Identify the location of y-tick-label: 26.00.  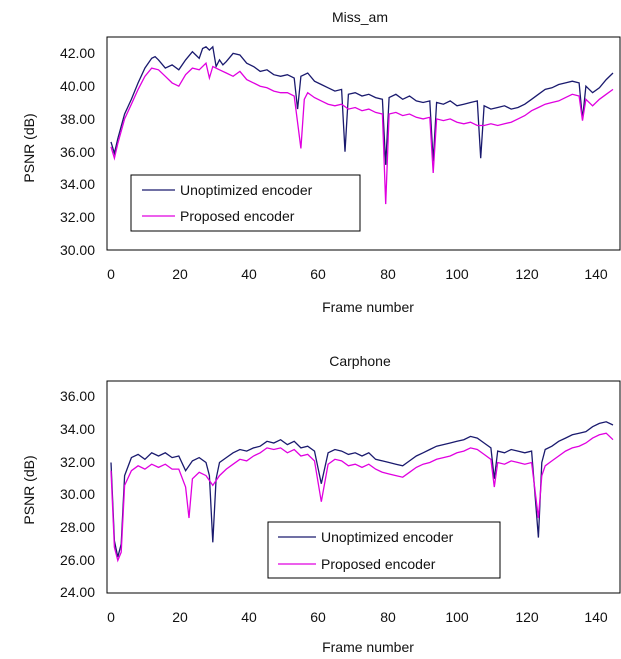
(77, 560).